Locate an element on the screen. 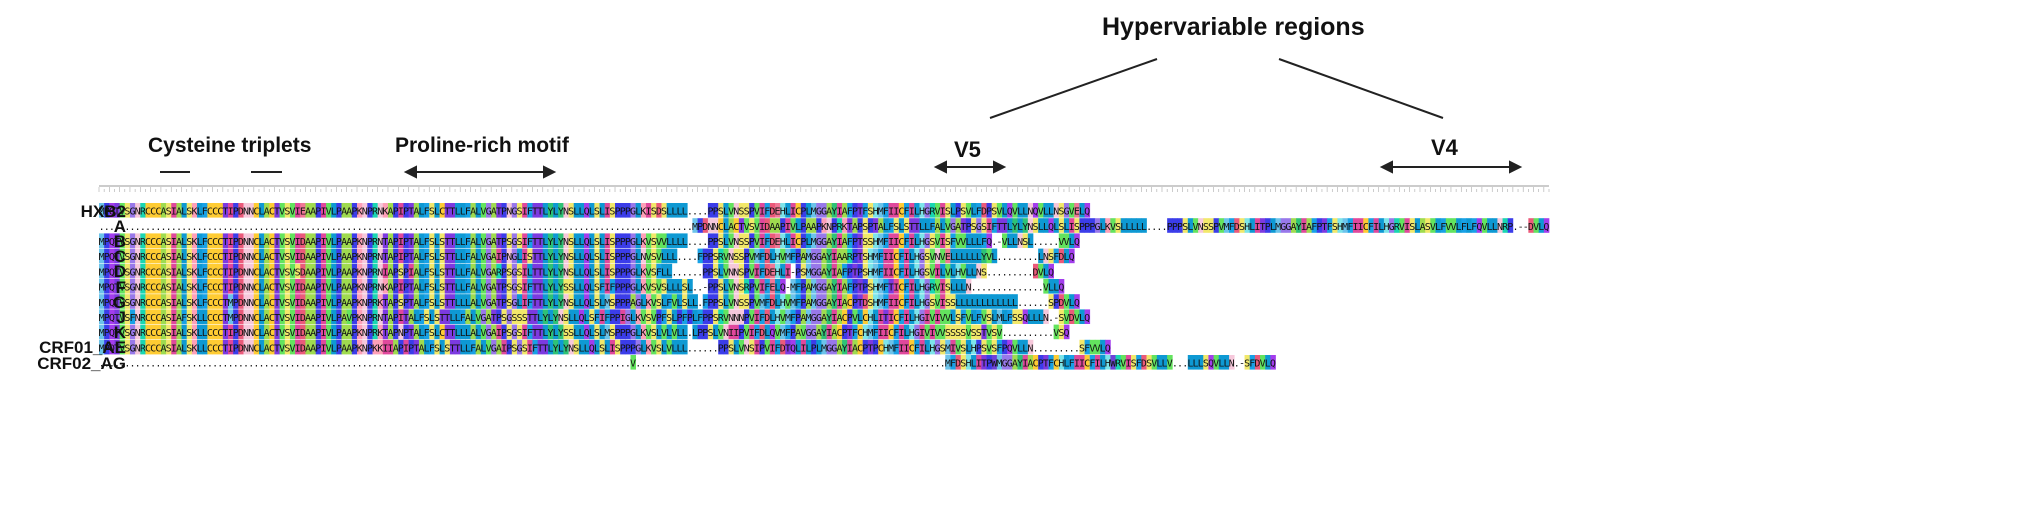 The width and height of the screenshot is (2032, 519). residue-letter: K is located at coordinates (643, 272).